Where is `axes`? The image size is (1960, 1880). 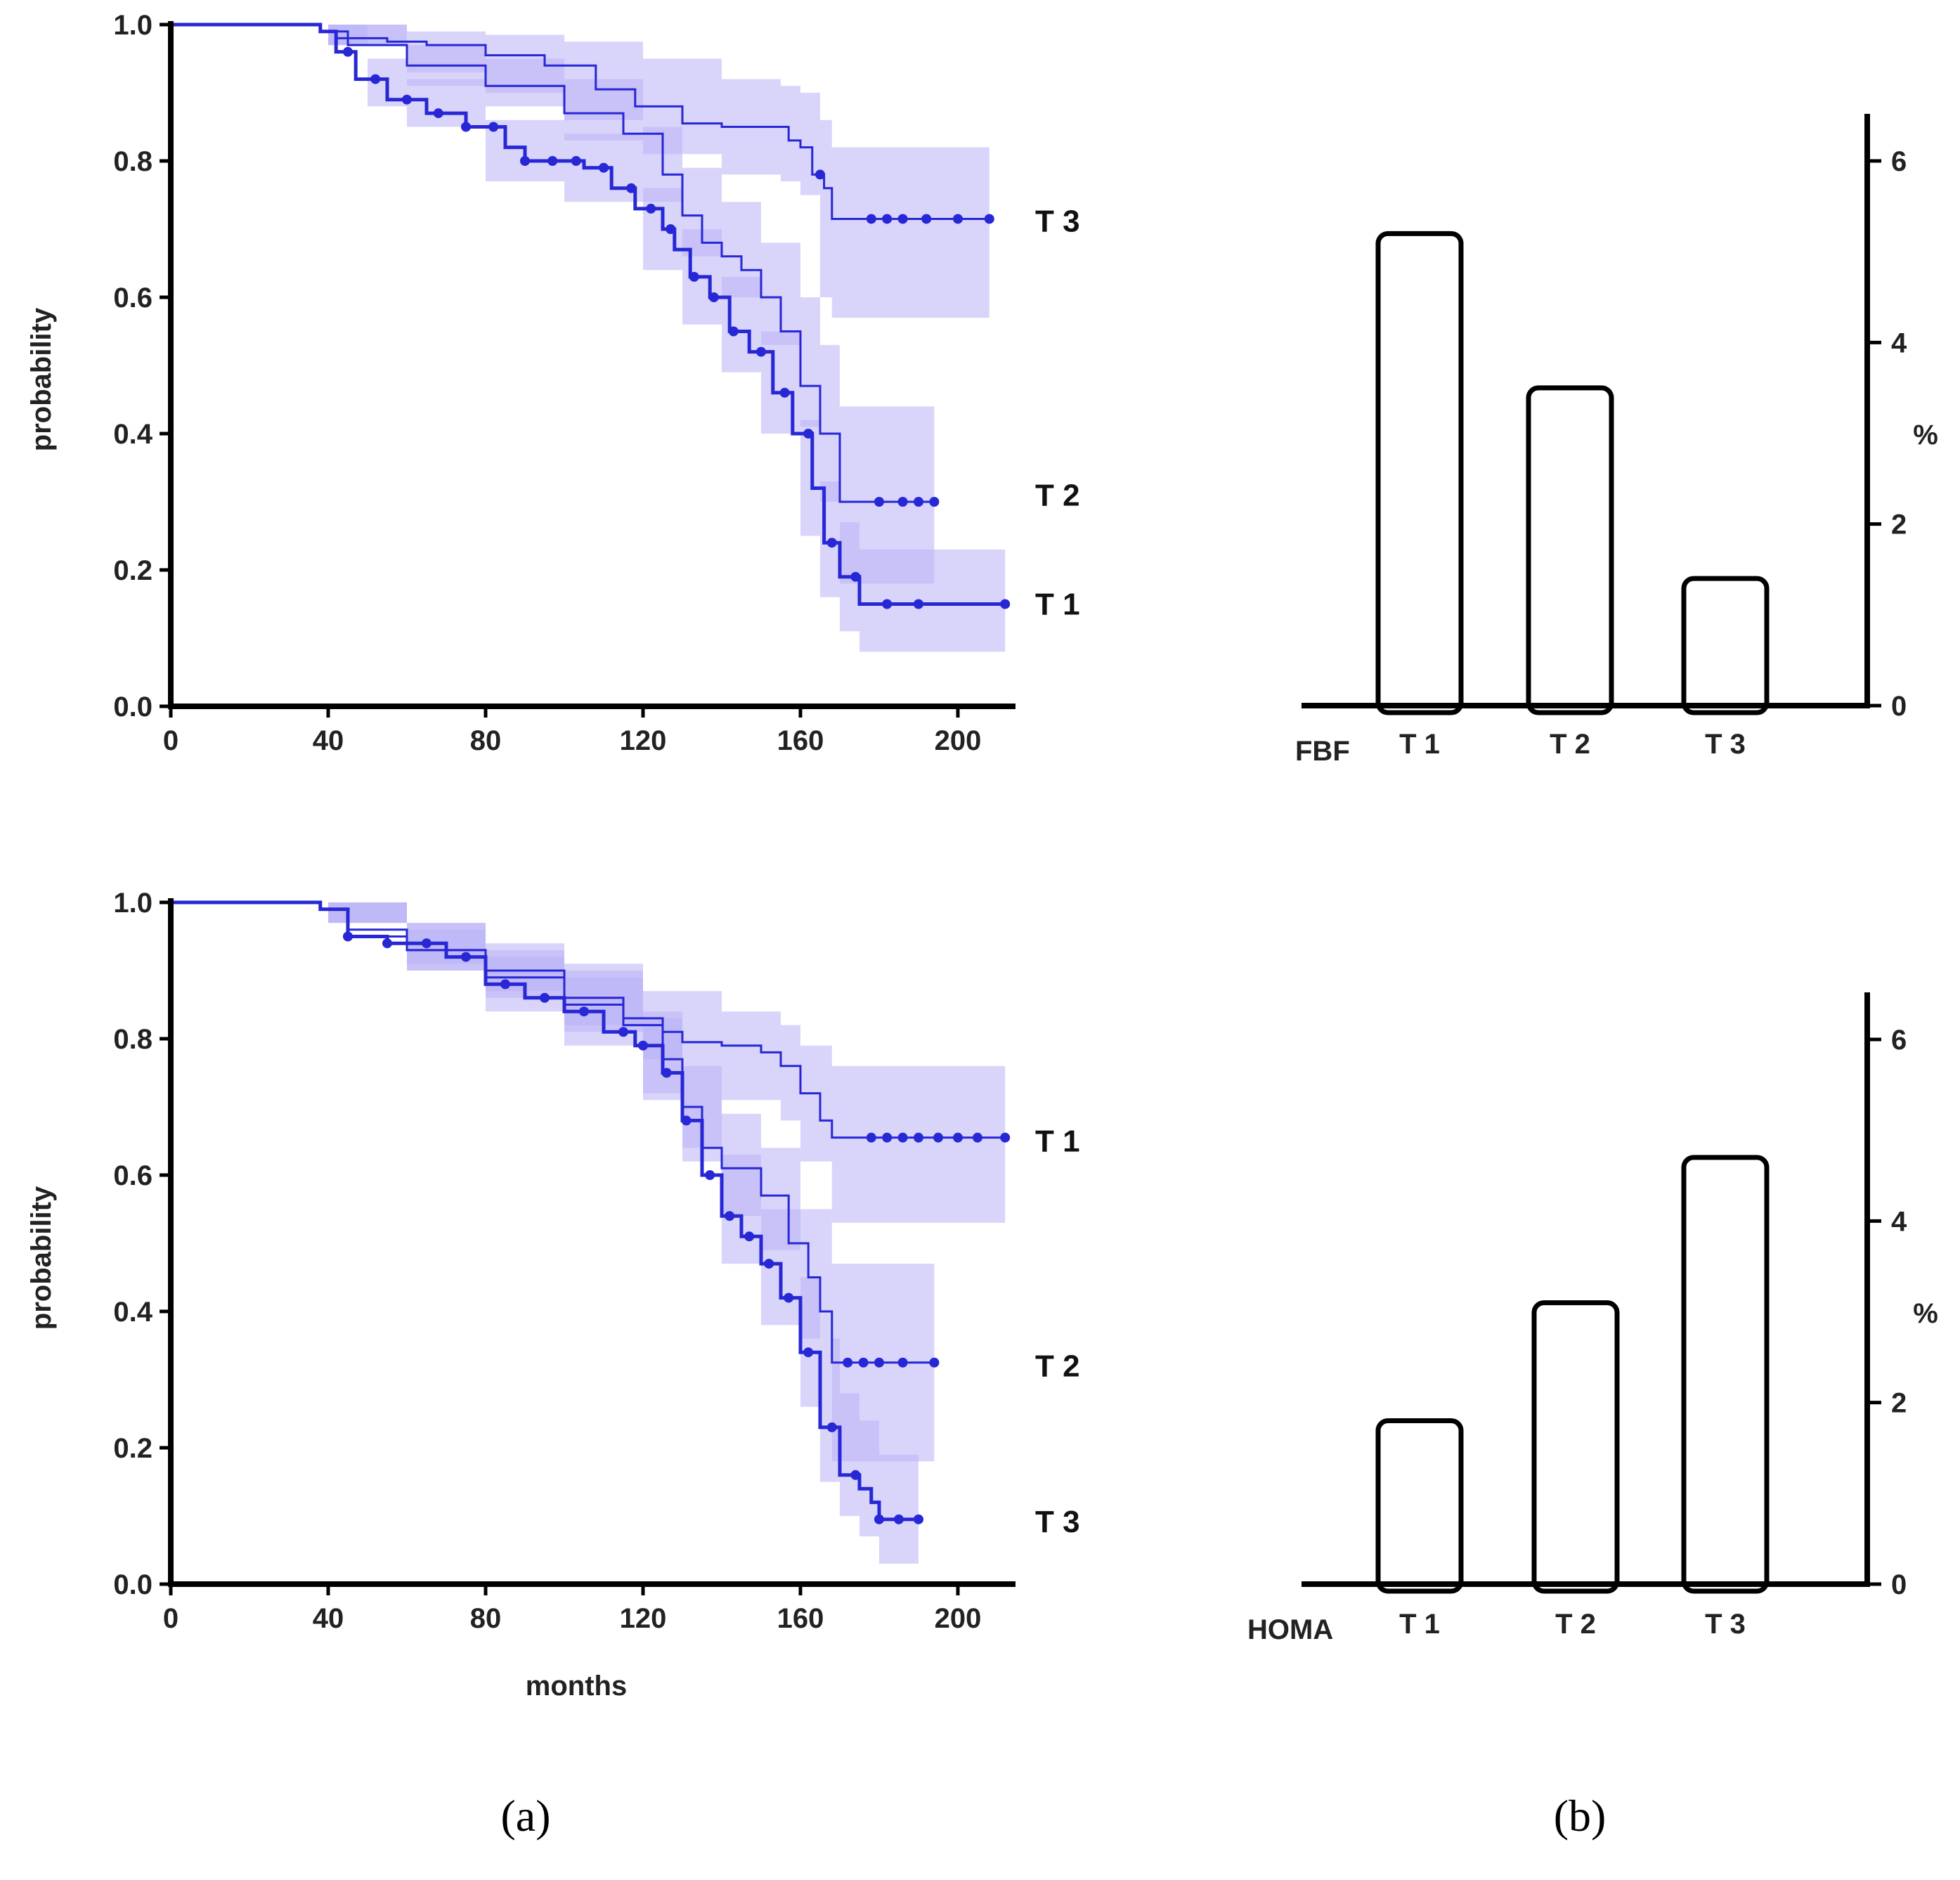
axes is located at coordinates (1586, 411).